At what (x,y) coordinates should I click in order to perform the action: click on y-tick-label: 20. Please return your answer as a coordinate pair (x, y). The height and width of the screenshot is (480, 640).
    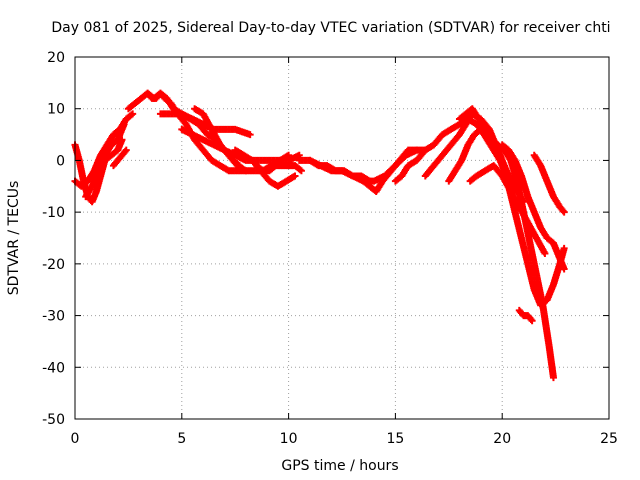
    Looking at the image, I should click on (56, 58).